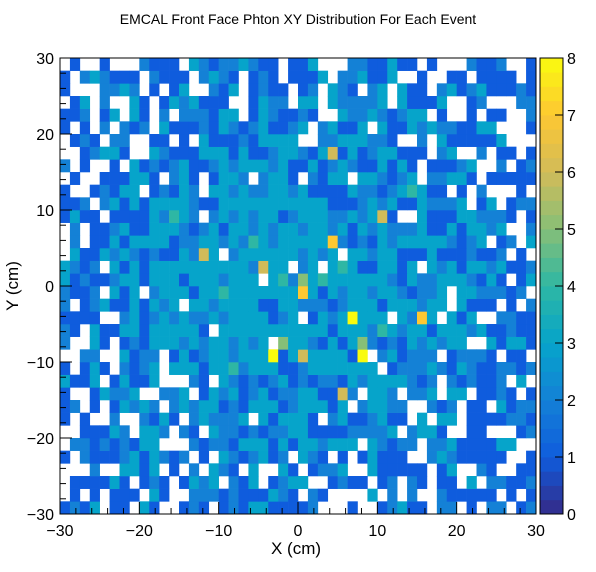 This screenshot has width=596, height=572. What do you see at coordinates (551, 208) in the screenshot?
I see `colorbar-segment` at bounding box center [551, 208].